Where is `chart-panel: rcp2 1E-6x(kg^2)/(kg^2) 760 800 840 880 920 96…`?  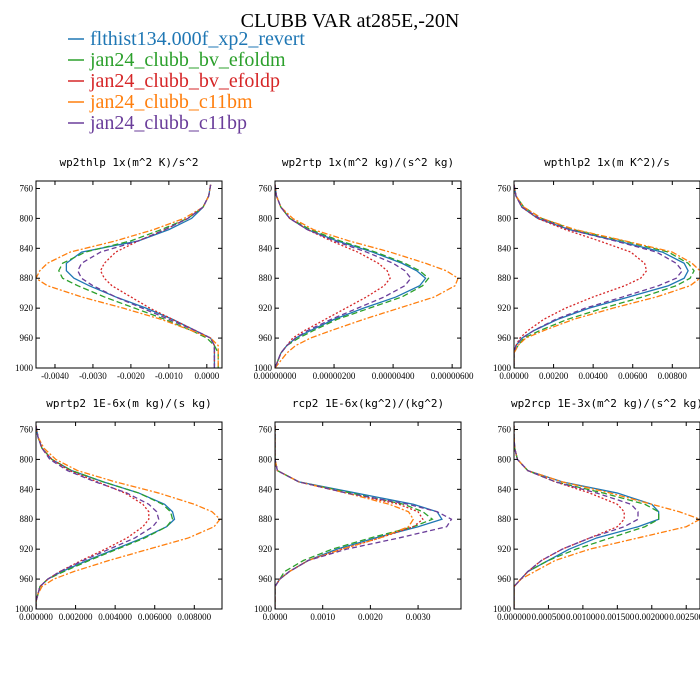
chart-panel: rcp2 1E-6x(kg^2)/(kg^2) 760 800 840 880 920 96… is located at coordinates (358, 509).